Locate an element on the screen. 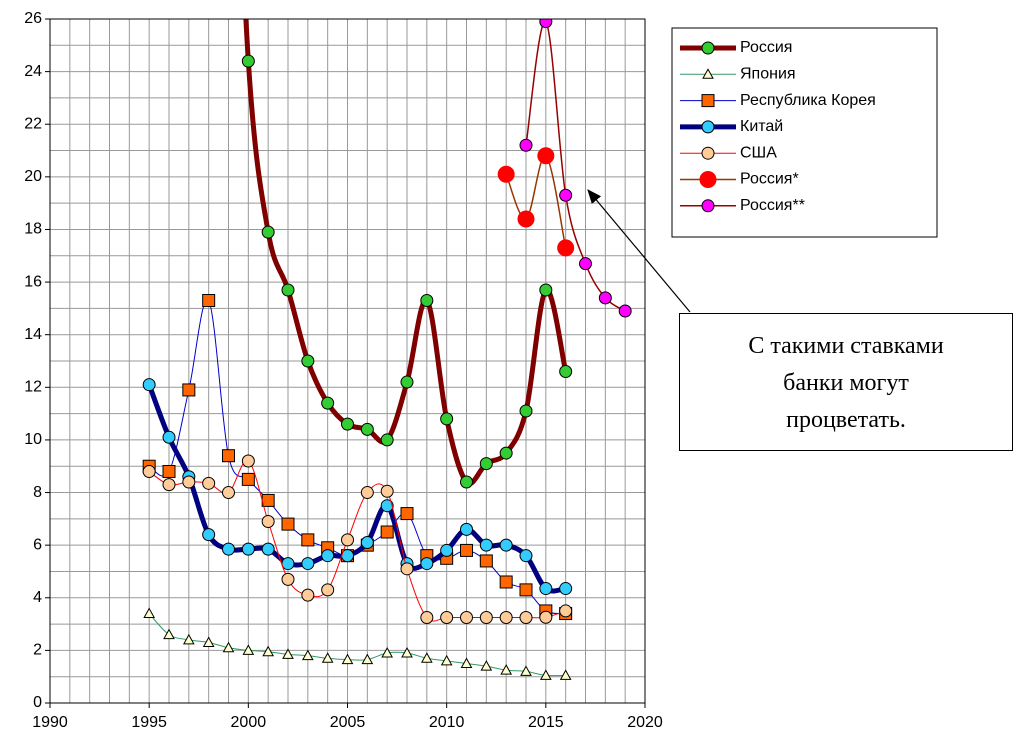 The width and height of the screenshot is (1027, 742). y-tick-label: 12 is located at coordinates (33, 387).